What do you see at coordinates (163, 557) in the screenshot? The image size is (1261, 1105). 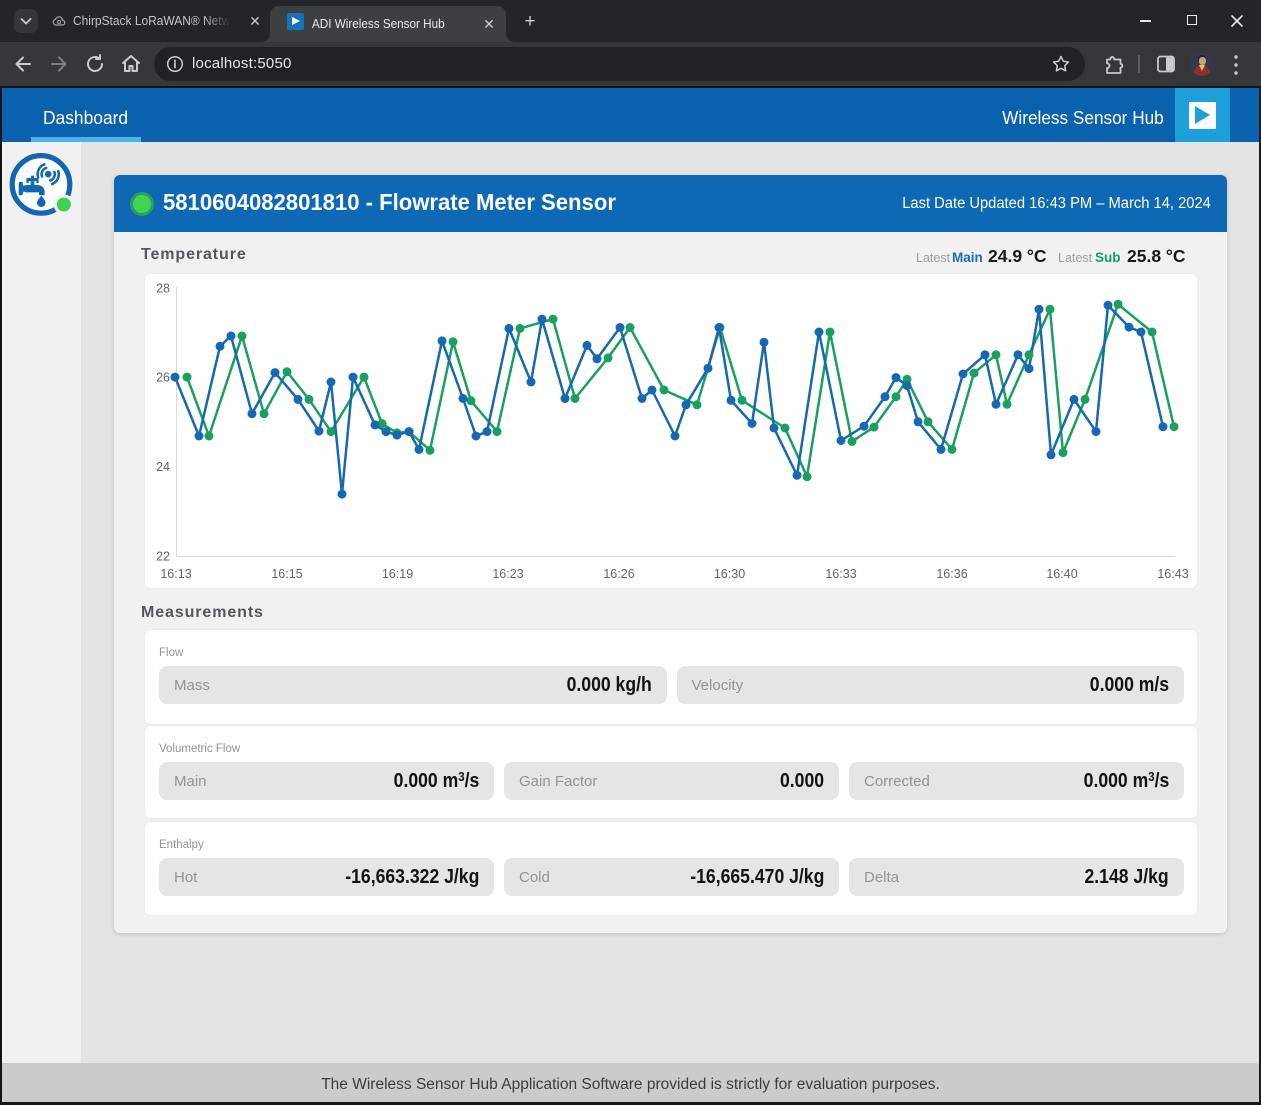 I see `svg-text: 22` at bounding box center [163, 557].